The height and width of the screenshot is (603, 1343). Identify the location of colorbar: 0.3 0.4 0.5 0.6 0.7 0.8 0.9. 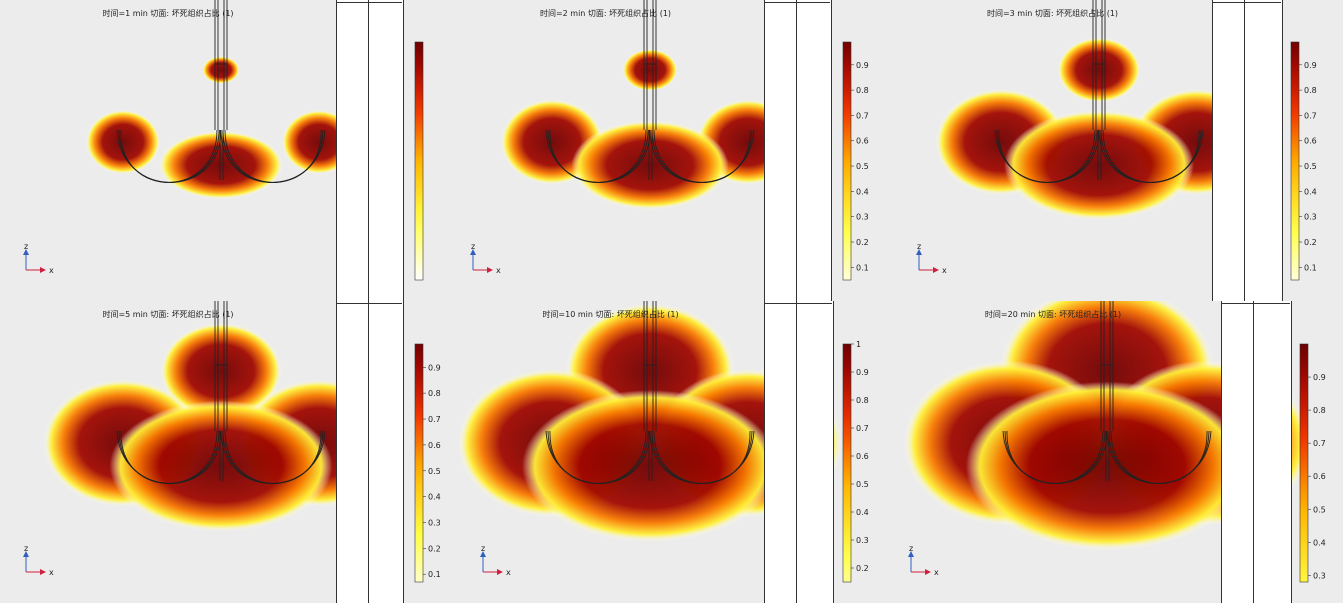
(1312, 463).